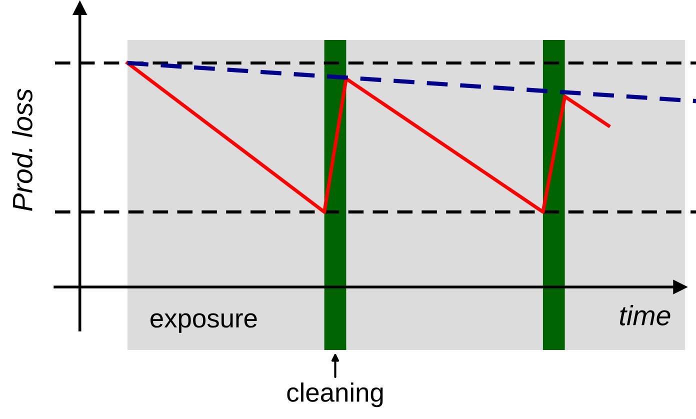 Image resolution: width=696 pixels, height=419 pixels. I want to click on text: exposure, so click(203, 323).